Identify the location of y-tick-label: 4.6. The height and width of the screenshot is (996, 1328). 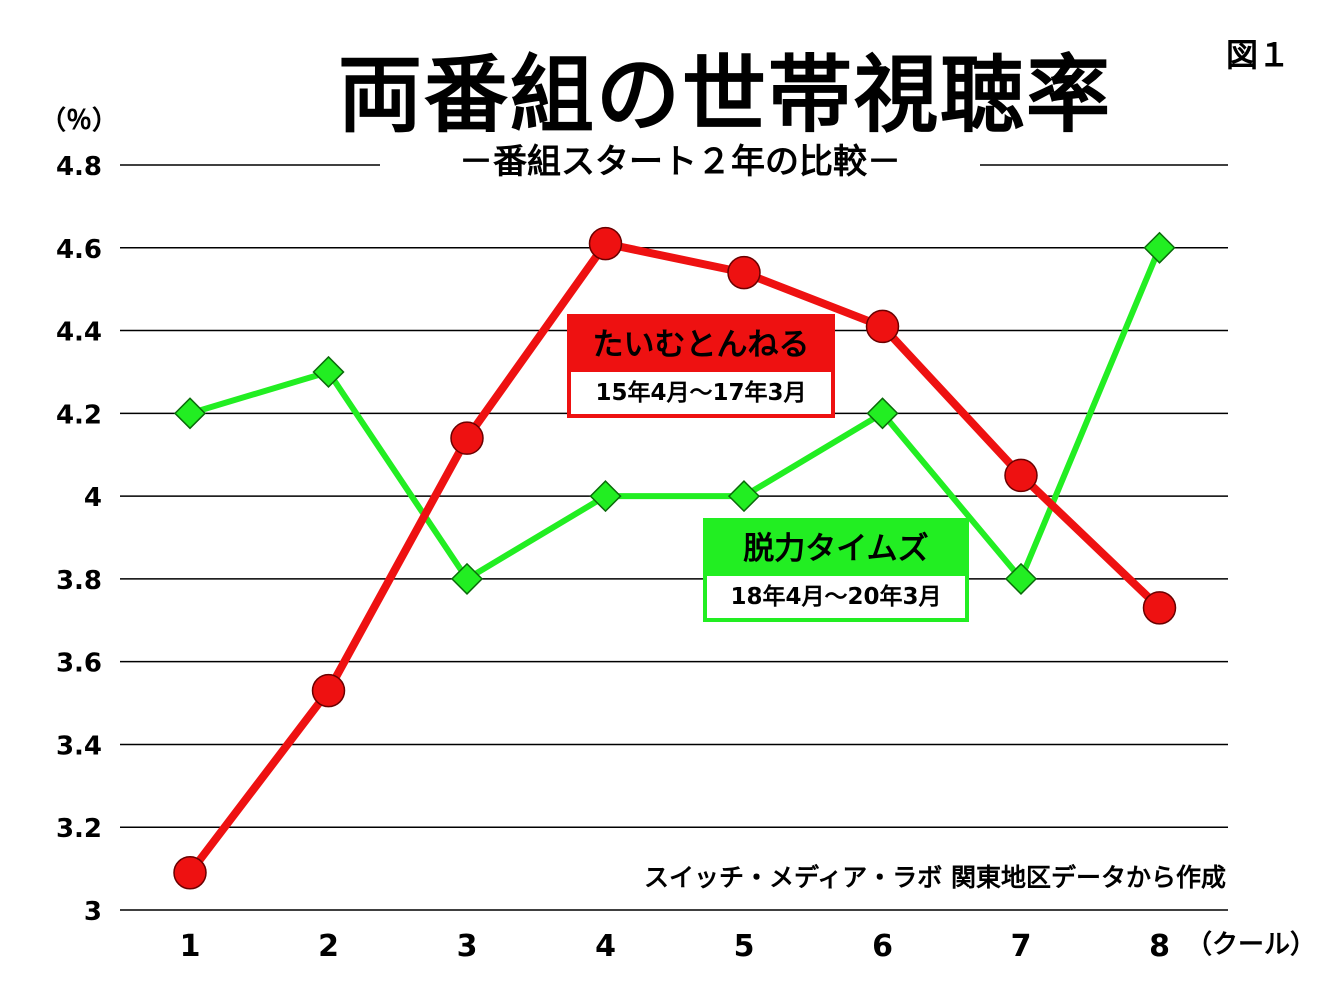
(79, 250).